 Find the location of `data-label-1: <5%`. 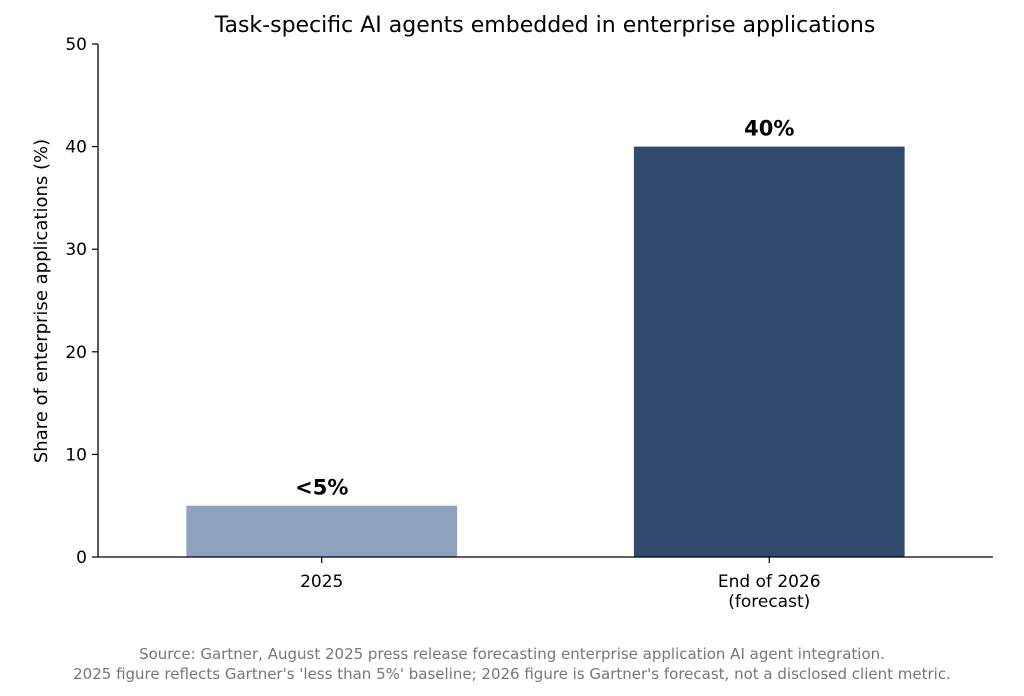

data-label-1: <5% is located at coordinates (321, 488).